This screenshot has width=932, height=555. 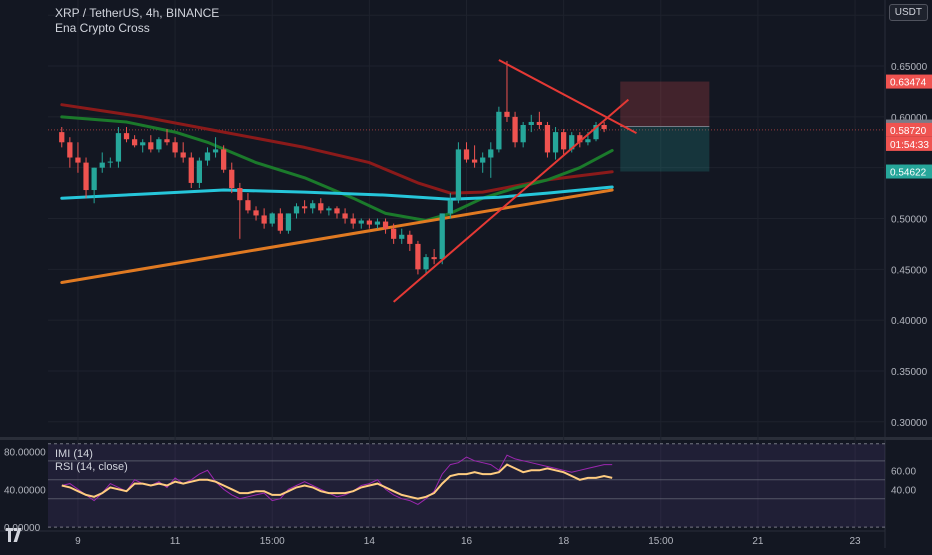 I want to click on indicator-y-tick-left: 80.00000, so click(x=25, y=452).